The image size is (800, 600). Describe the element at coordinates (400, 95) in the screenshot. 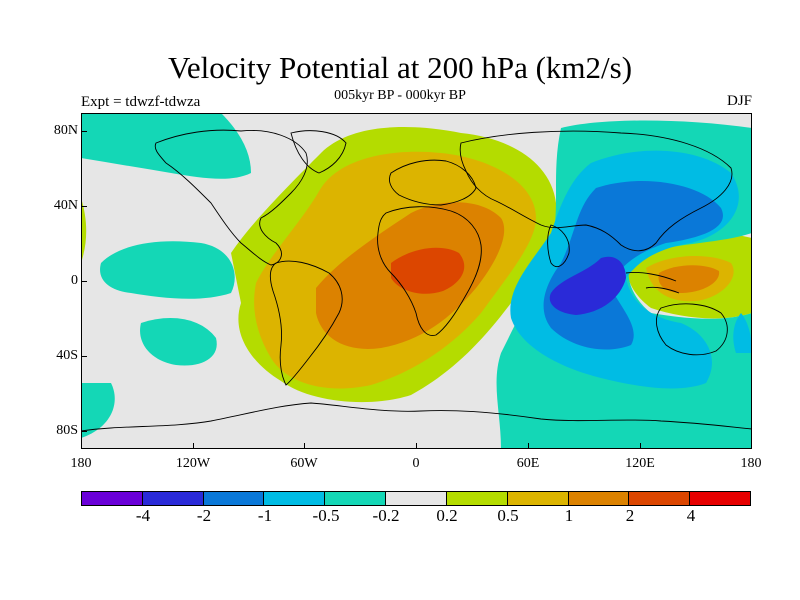

I see `chart-subtitle: 005kyr BP - 000kyr BP` at that location.